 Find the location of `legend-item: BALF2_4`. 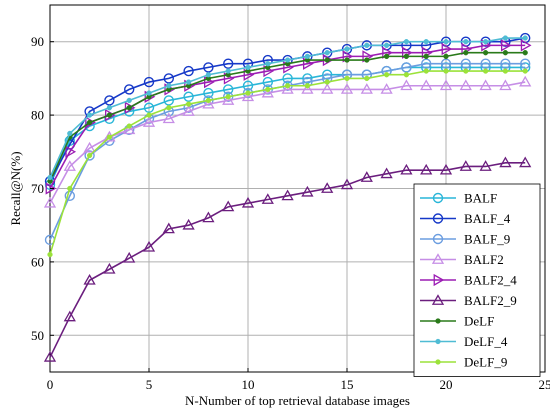

legend-item: BALF2_4 is located at coordinates (468, 280).